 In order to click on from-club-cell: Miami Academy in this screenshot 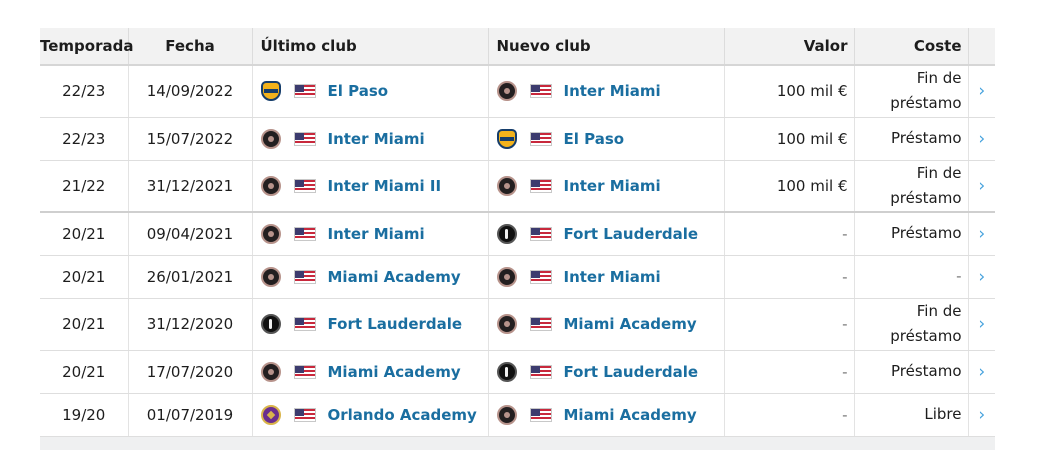, I will do `click(370, 277)`.